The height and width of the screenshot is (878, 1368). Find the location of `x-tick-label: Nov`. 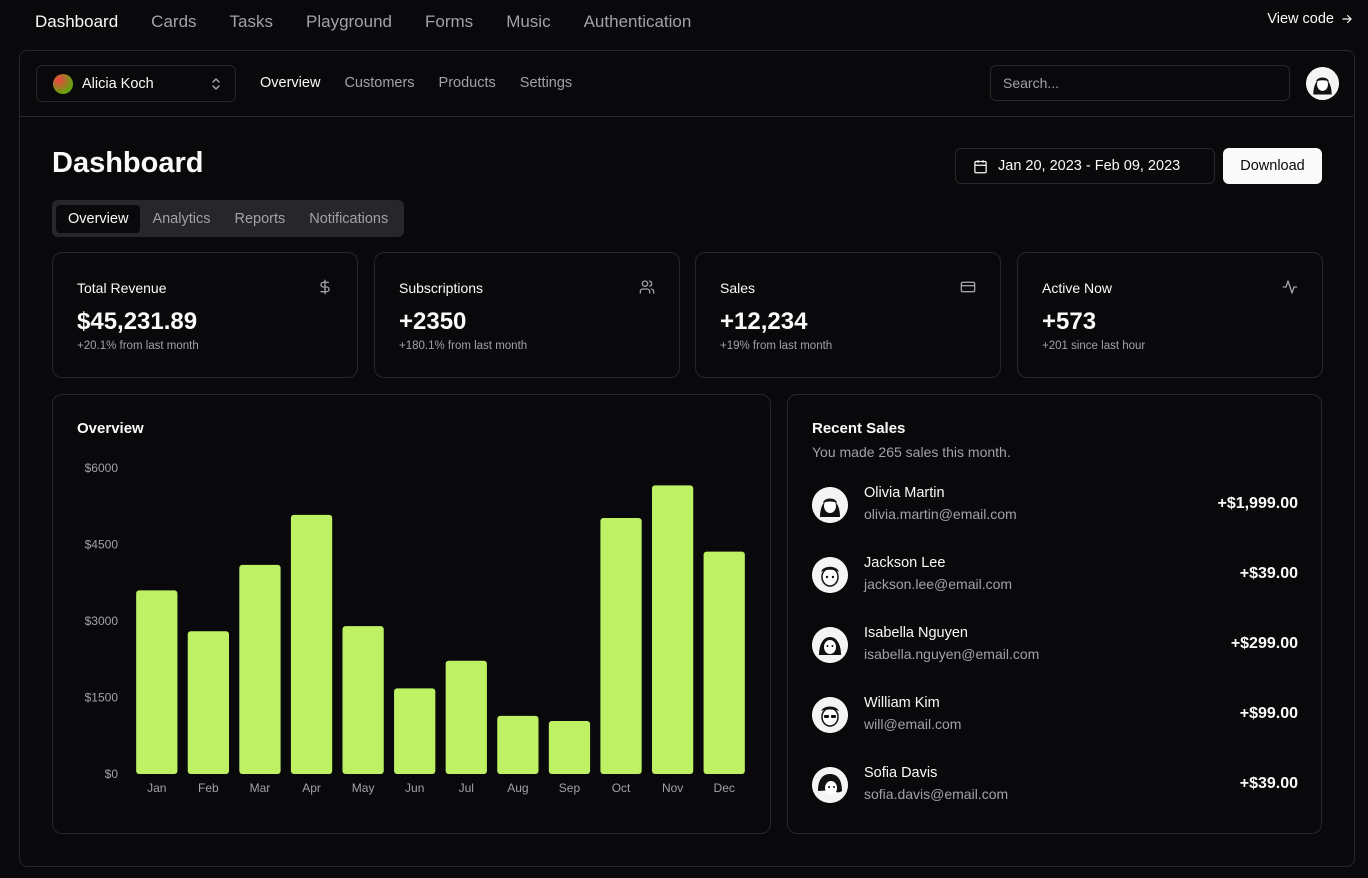

x-tick-label: Nov is located at coordinates (672, 788).